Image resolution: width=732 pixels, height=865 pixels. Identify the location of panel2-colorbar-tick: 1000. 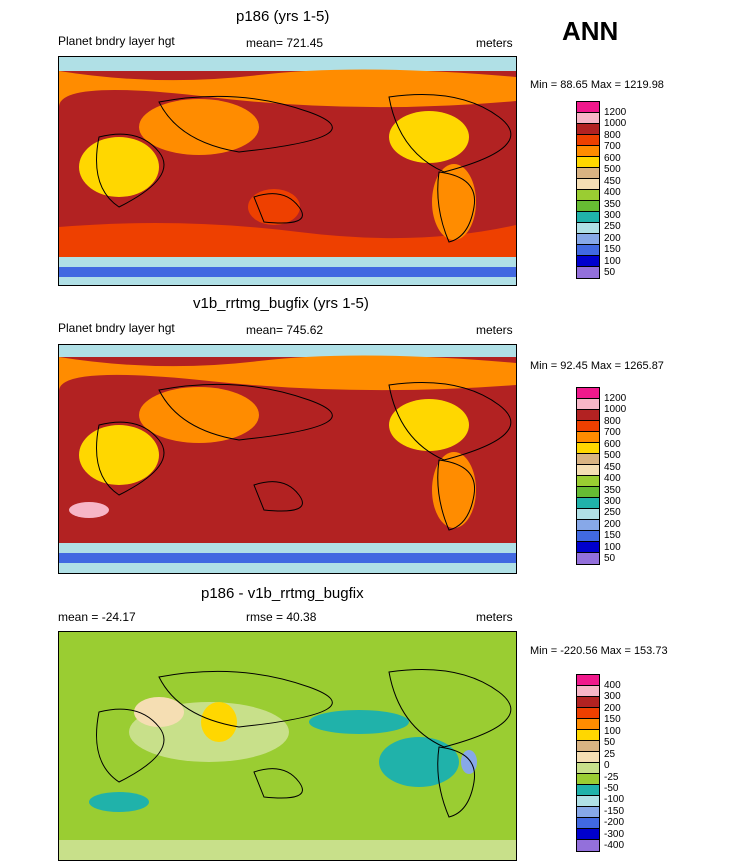
(615, 410).